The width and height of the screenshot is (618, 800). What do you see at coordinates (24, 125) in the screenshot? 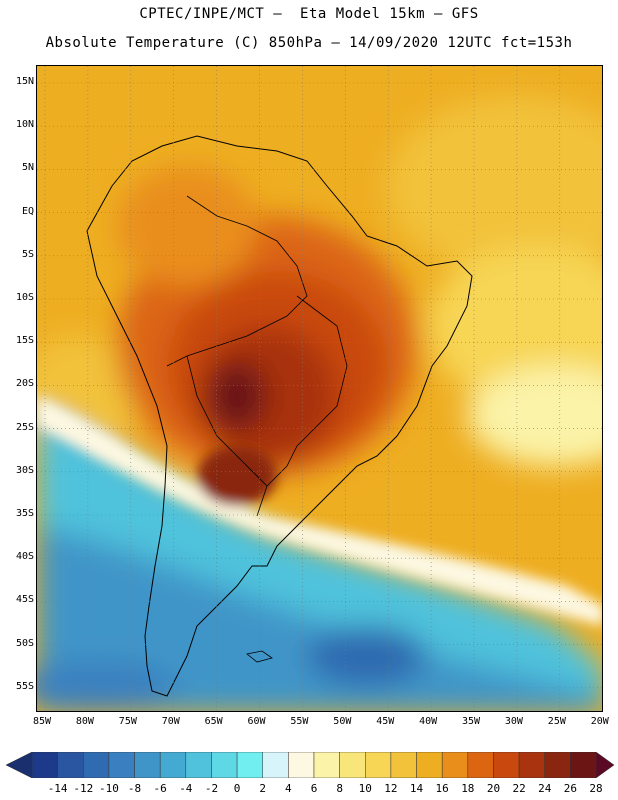
I see `latitude-label: 10N` at bounding box center [24, 125].